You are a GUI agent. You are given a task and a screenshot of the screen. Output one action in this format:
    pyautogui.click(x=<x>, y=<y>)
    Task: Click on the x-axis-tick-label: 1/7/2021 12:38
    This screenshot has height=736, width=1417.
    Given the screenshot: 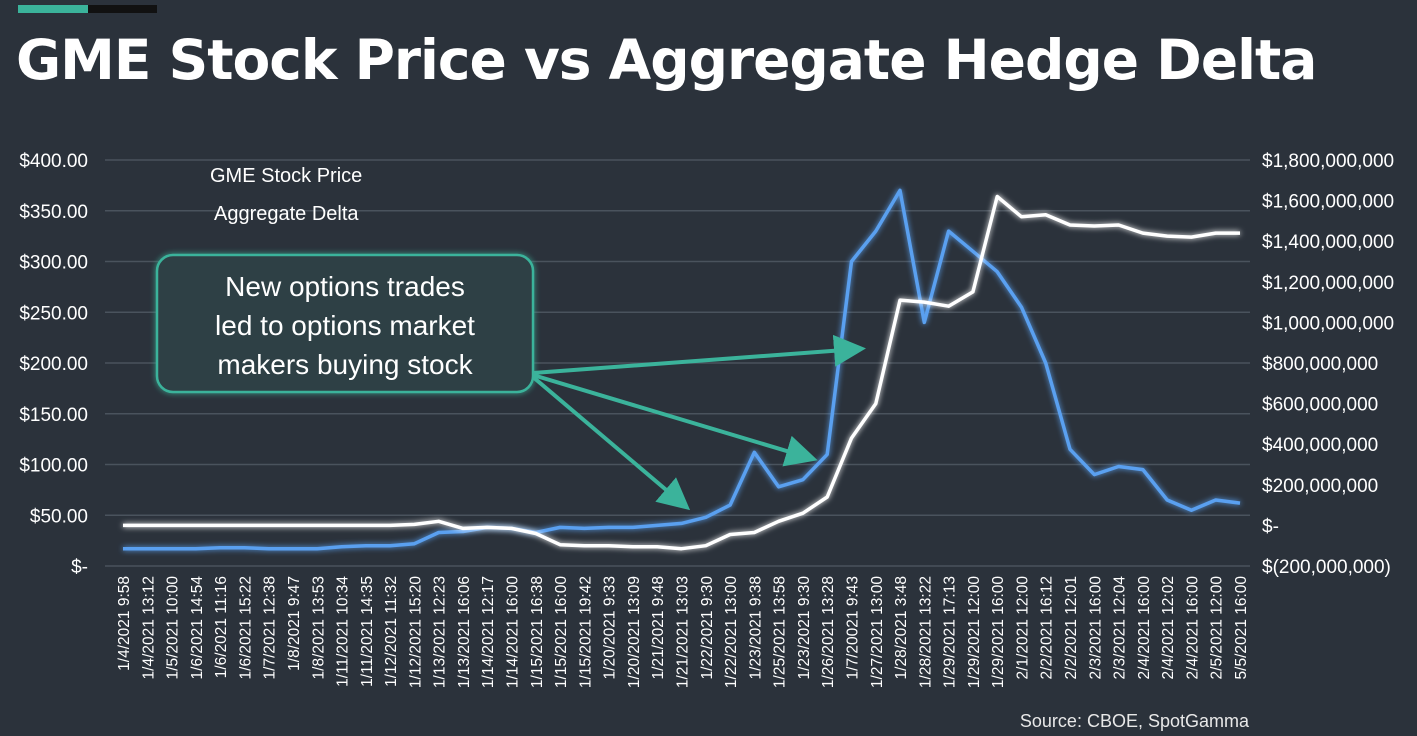 What is the action you would take?
    pyautogui.click(x=270, y=627)
    